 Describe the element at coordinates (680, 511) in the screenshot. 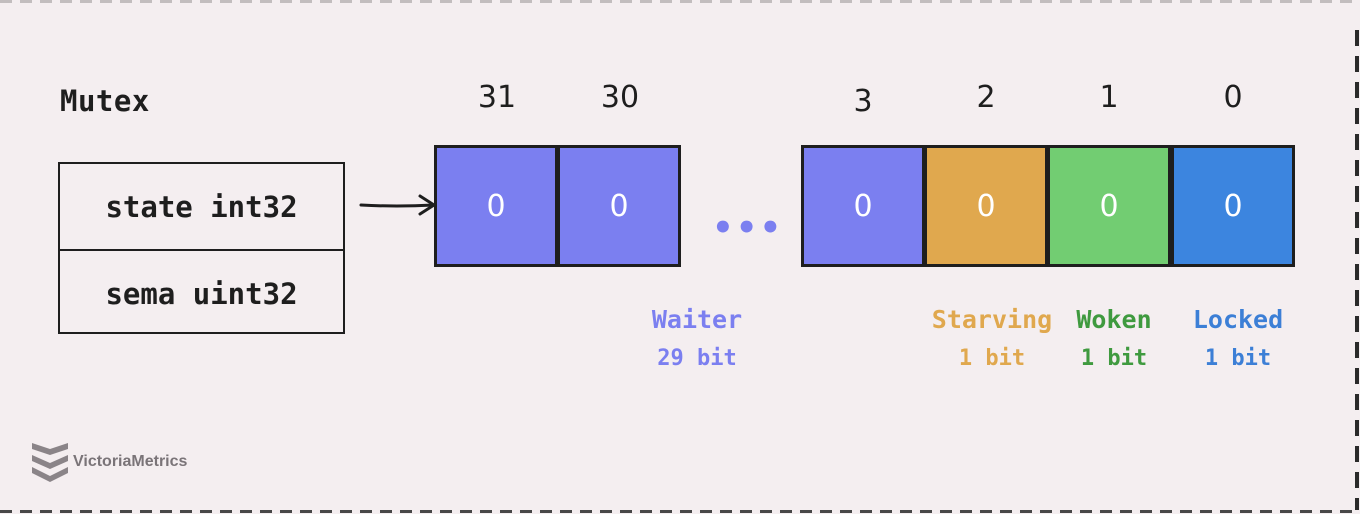

I see `bottom-dashed-border` at that location.